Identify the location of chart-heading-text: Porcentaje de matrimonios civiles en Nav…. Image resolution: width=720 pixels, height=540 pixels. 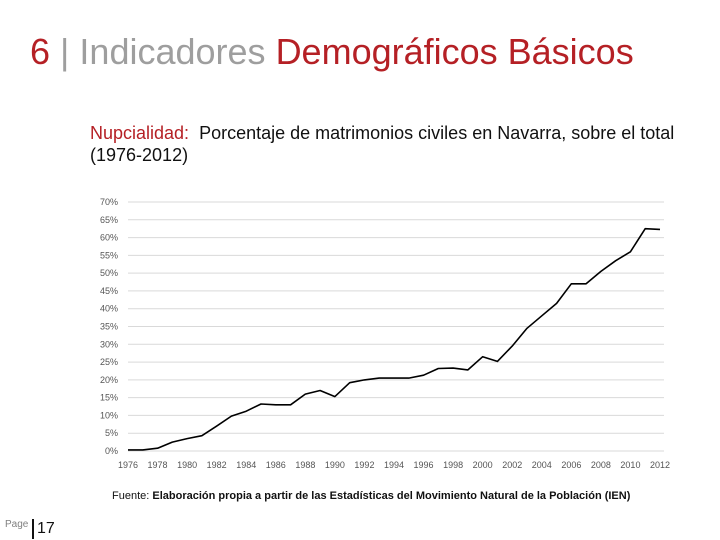
(382, 144).